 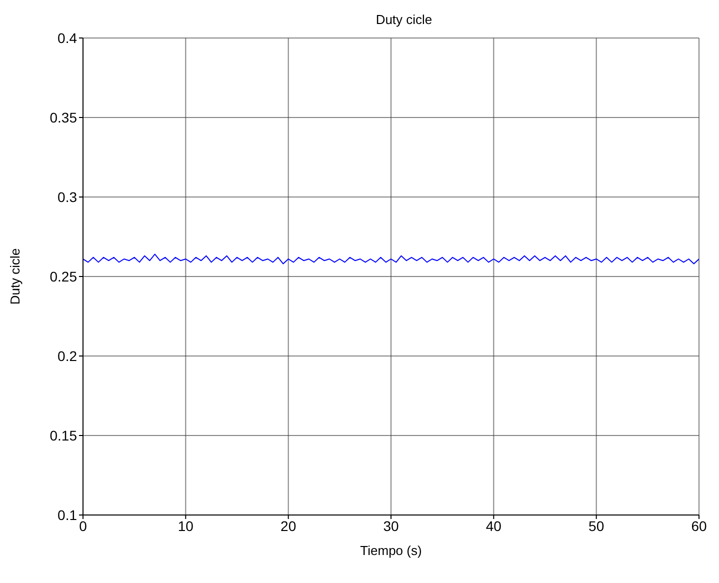 I want to click on y-tick-label: 0.3, so click(x=68, y=196).